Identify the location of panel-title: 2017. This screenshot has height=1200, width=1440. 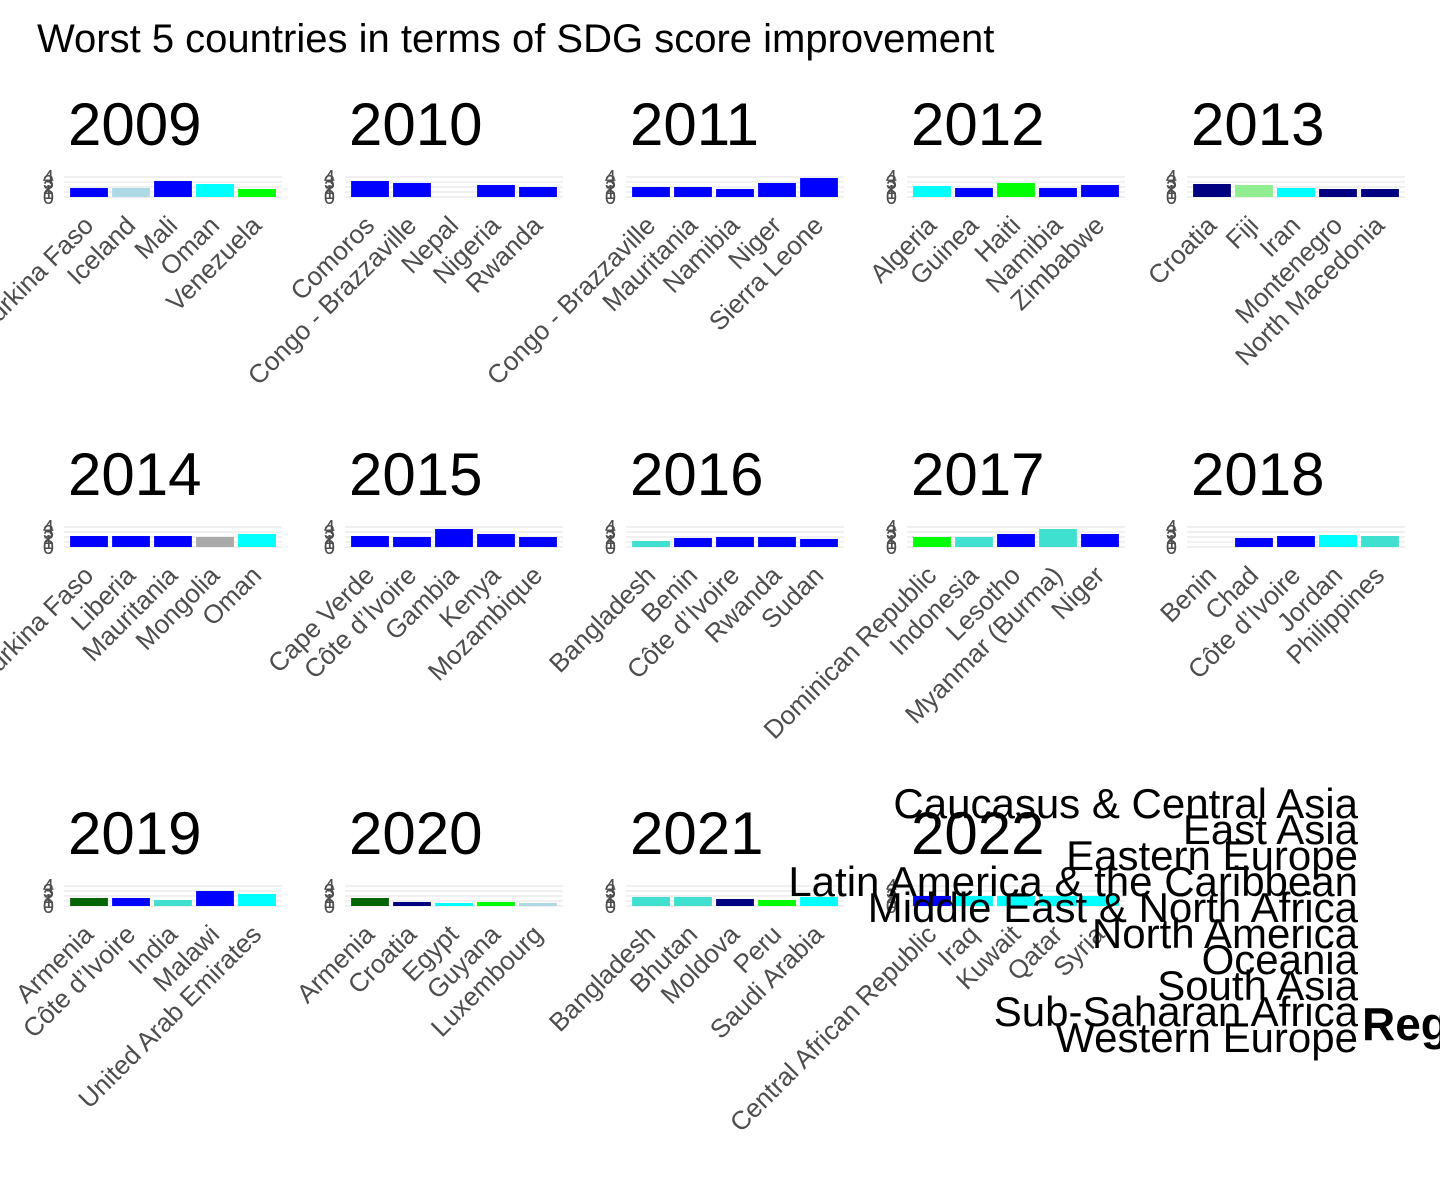
(977, 474).